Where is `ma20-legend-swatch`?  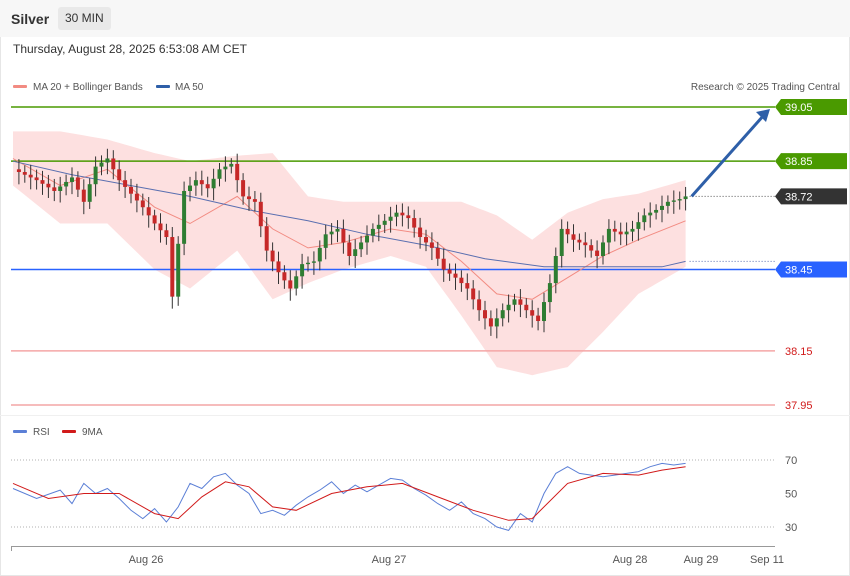 ma20-legend-swatch is located at coordinates (20, 86).